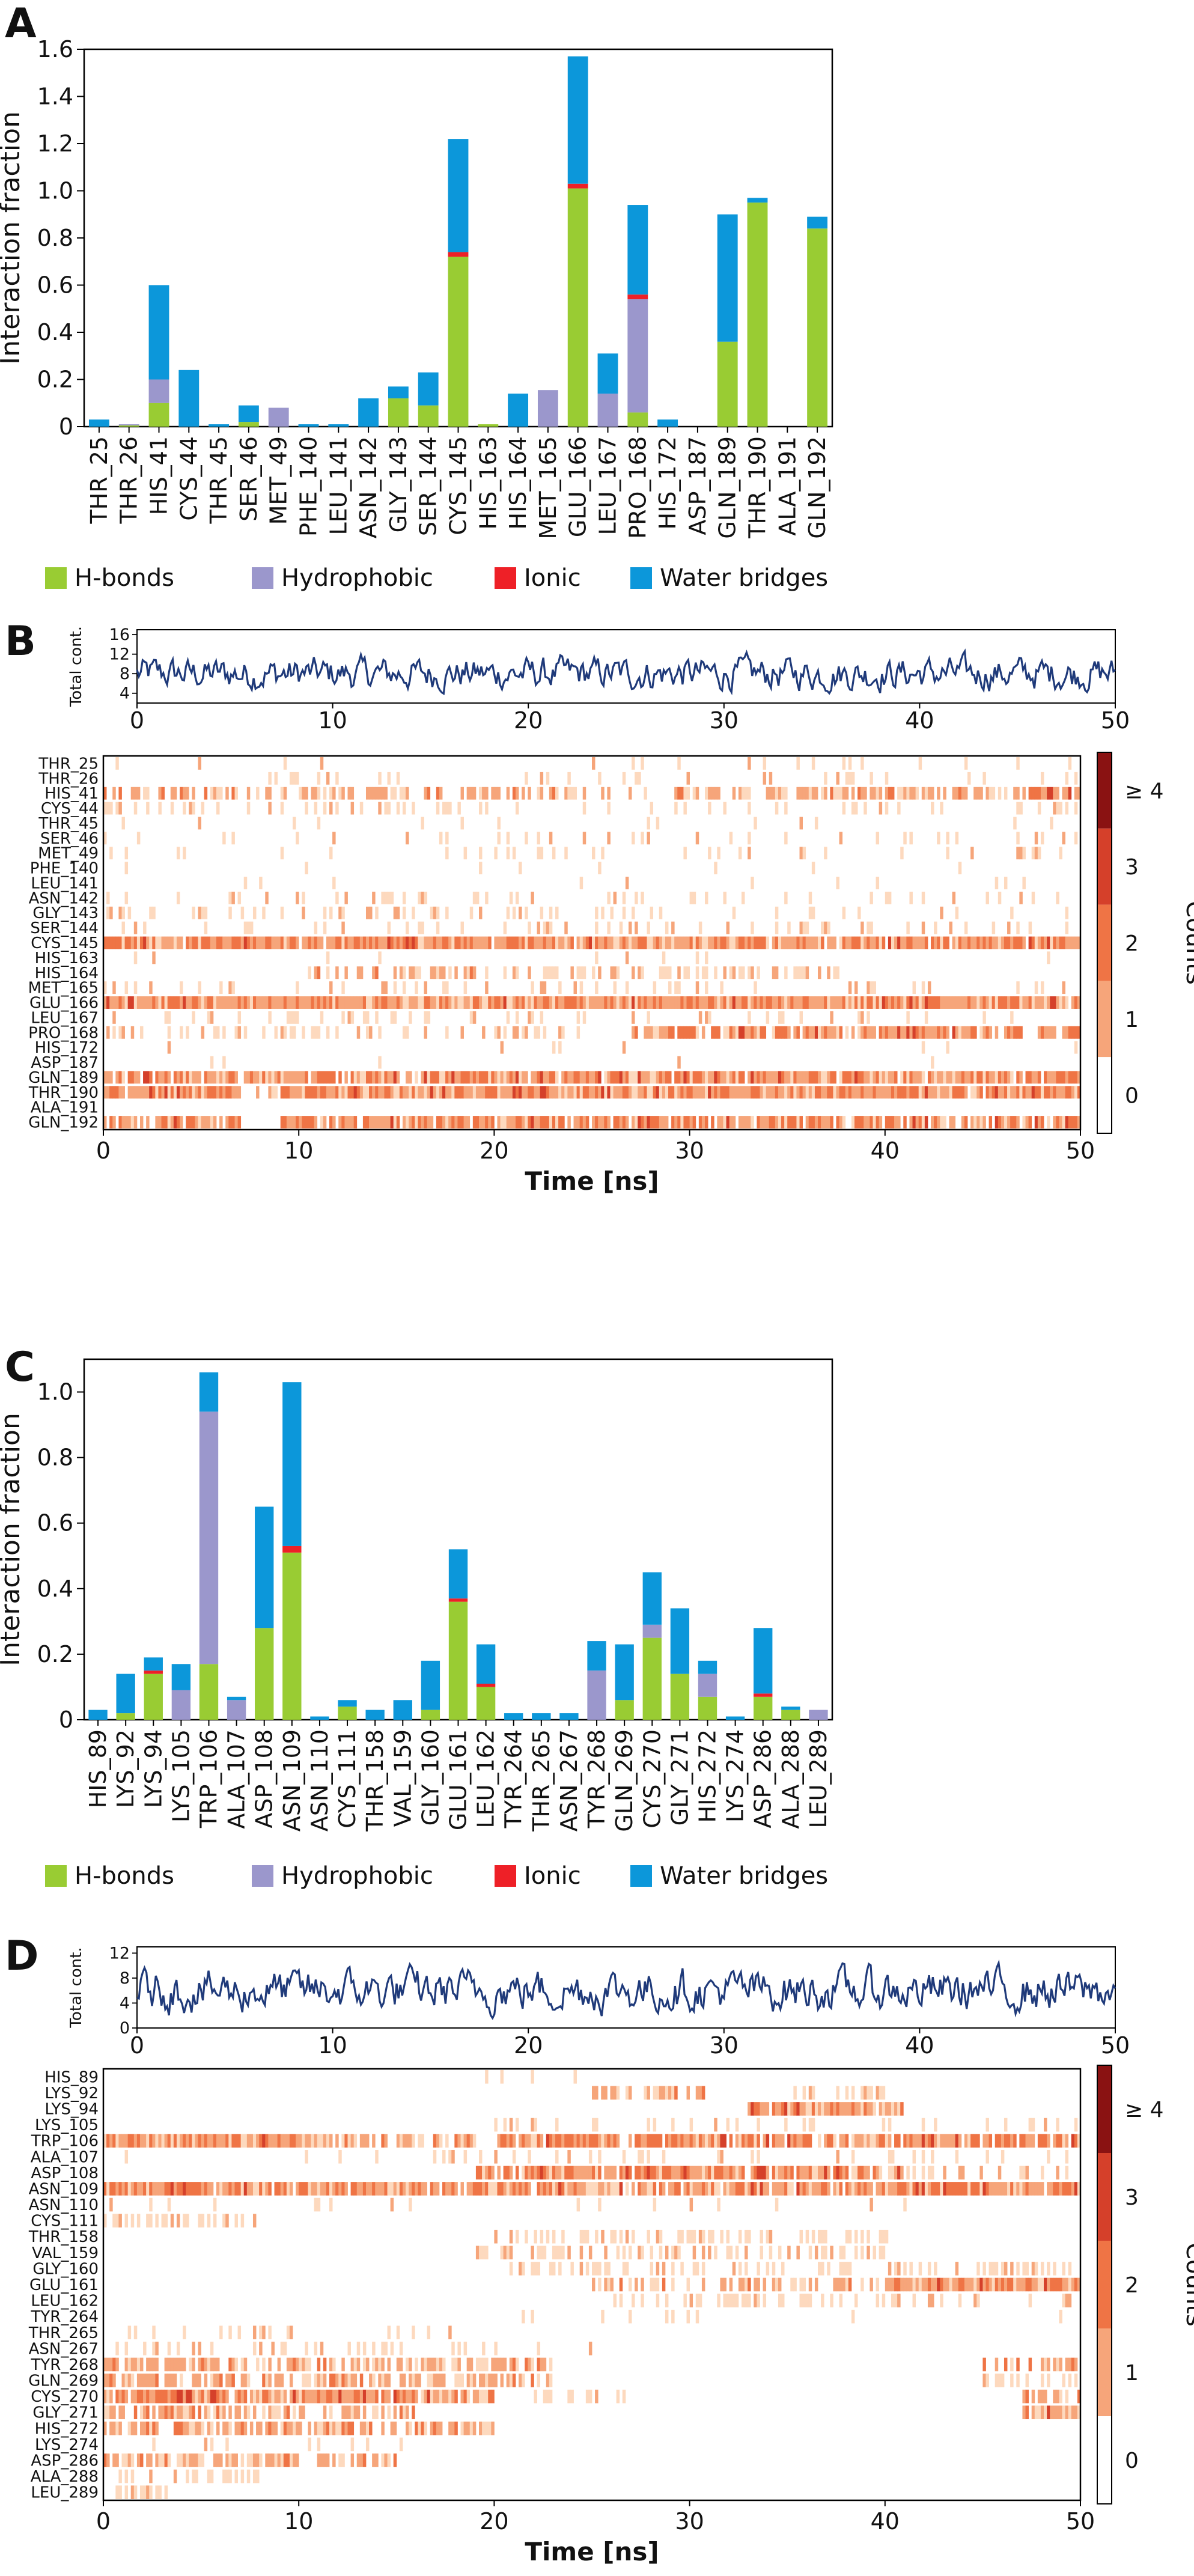 This screenshot has height=2576, width=1194. Describe the element at coordinates (65, 2142) in the screenshot. I see `row-label: TRP_106` at that location.